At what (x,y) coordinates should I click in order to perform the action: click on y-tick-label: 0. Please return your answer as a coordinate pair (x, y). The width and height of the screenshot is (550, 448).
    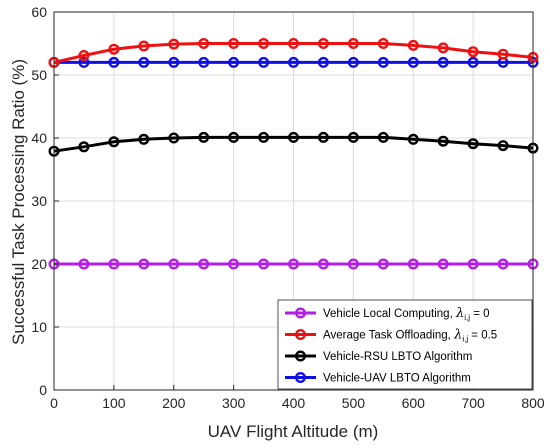
    Looking at the image, I should click on (43, 390).